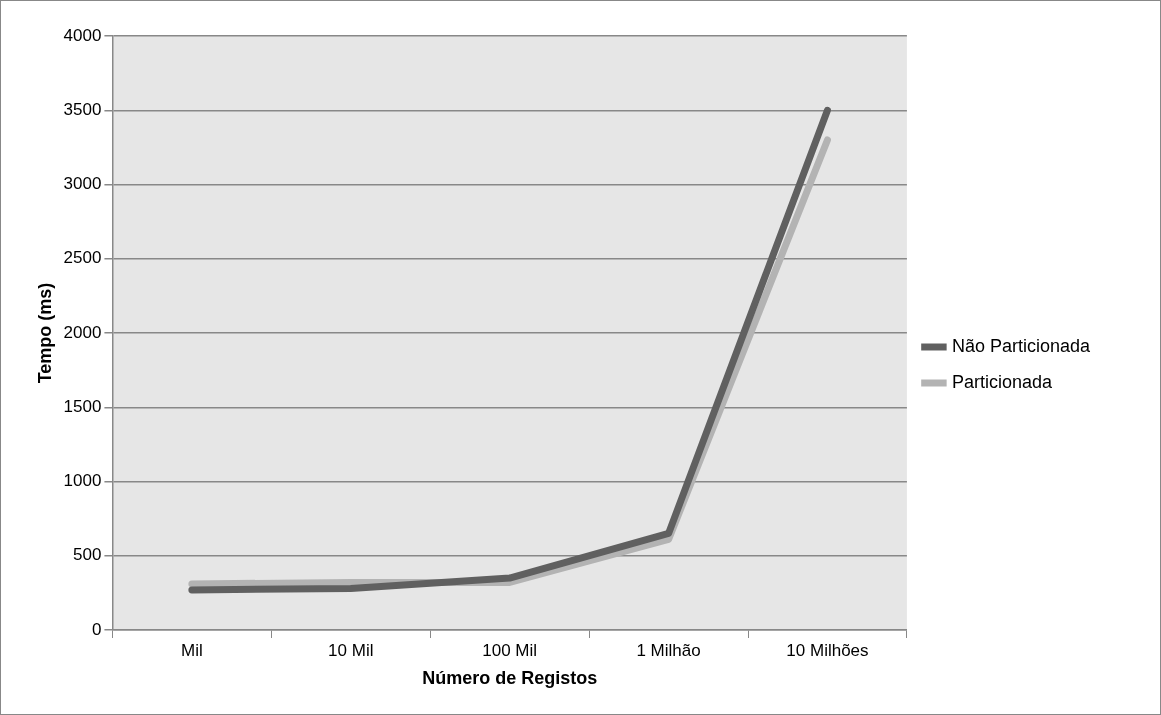  What do you see at coordinates (82, 35) in the screenshot?
I see `y-tick-label: 4000` at bounding box center [82, 35].